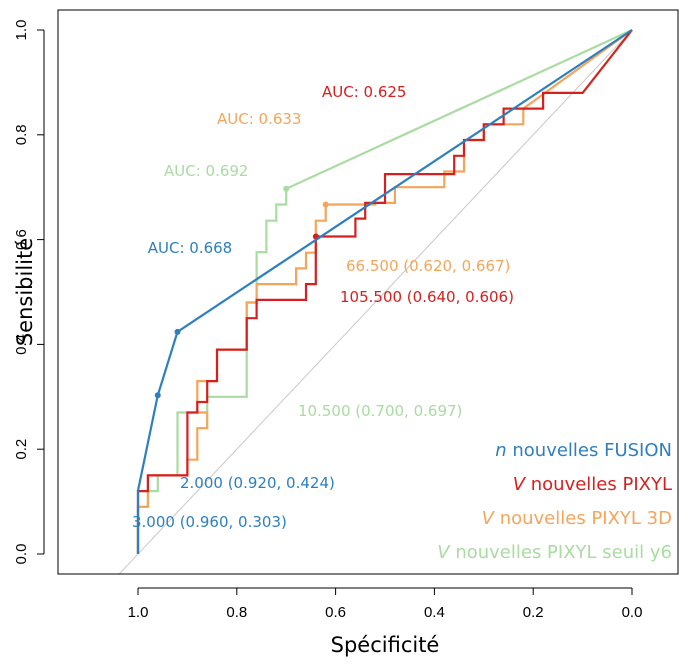 The height and width of the screenshot is (666, 698). What do you see at coordinates (503, 450) in the screenshot?
I see `legend-prefix: n` at bounding box center [503, 450].